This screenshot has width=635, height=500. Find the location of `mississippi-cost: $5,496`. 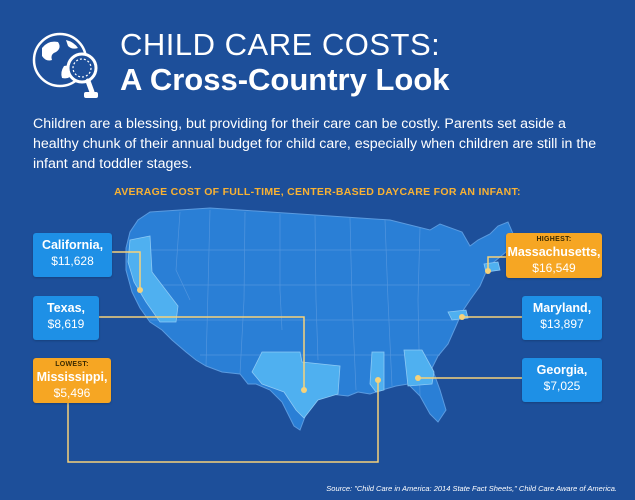

mississippi-cost: $5,496 is located at coordinates (72, 393).